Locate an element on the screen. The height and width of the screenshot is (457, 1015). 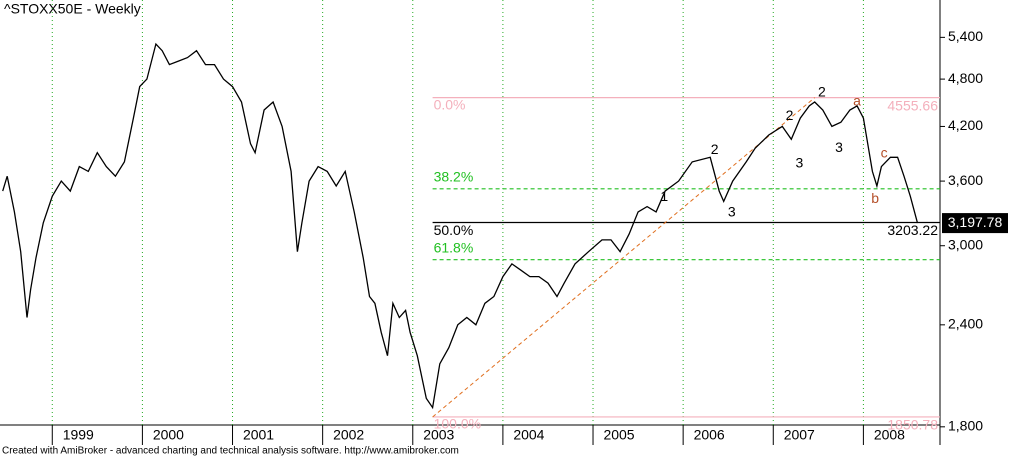
x-tick-label: 2006 is located at coordinates (709, 435).